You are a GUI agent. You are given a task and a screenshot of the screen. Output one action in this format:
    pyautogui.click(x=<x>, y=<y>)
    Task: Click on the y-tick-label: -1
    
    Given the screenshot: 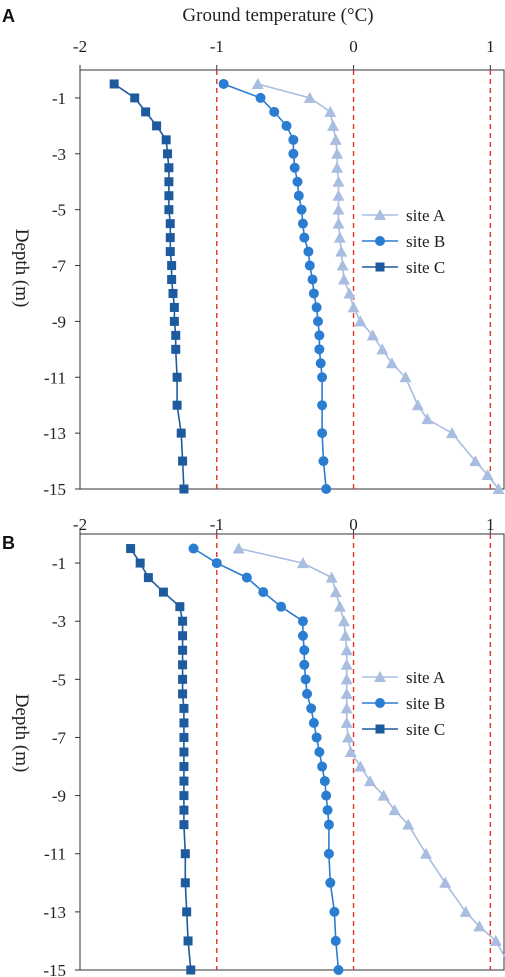 What is the action you would take?
    pyautogui.click(x=59, y=563)
    